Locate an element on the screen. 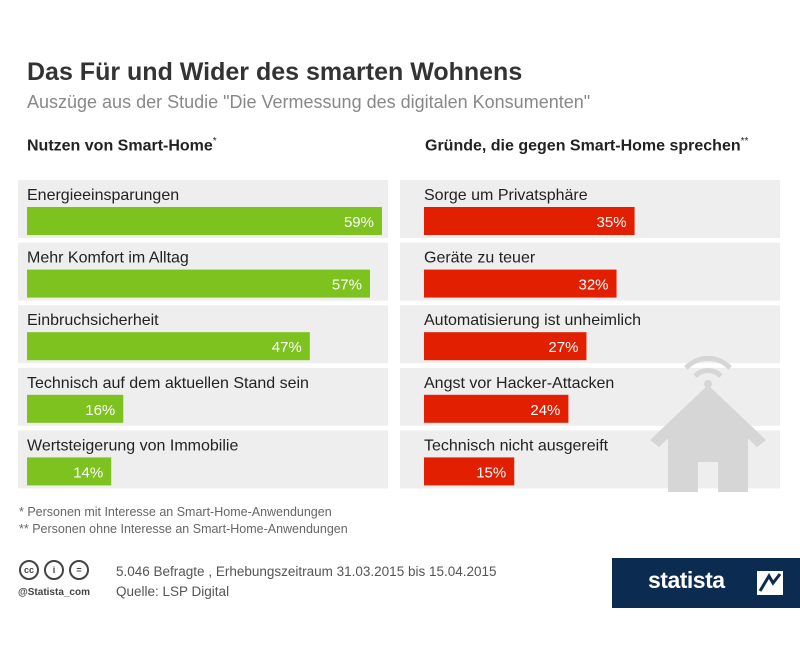  category-label: Technisch auf dem aktuellen Stand sein is located at coordinates (168, 383).